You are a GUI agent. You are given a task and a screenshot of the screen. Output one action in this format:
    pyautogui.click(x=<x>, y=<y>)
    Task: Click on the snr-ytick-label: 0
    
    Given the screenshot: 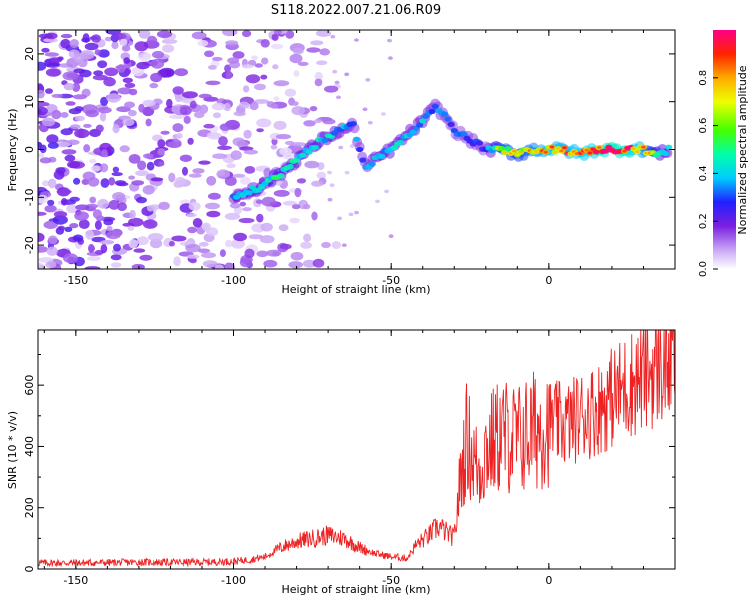 What is the action you would take?
    pyautogui.click(x=29, y=569)
    